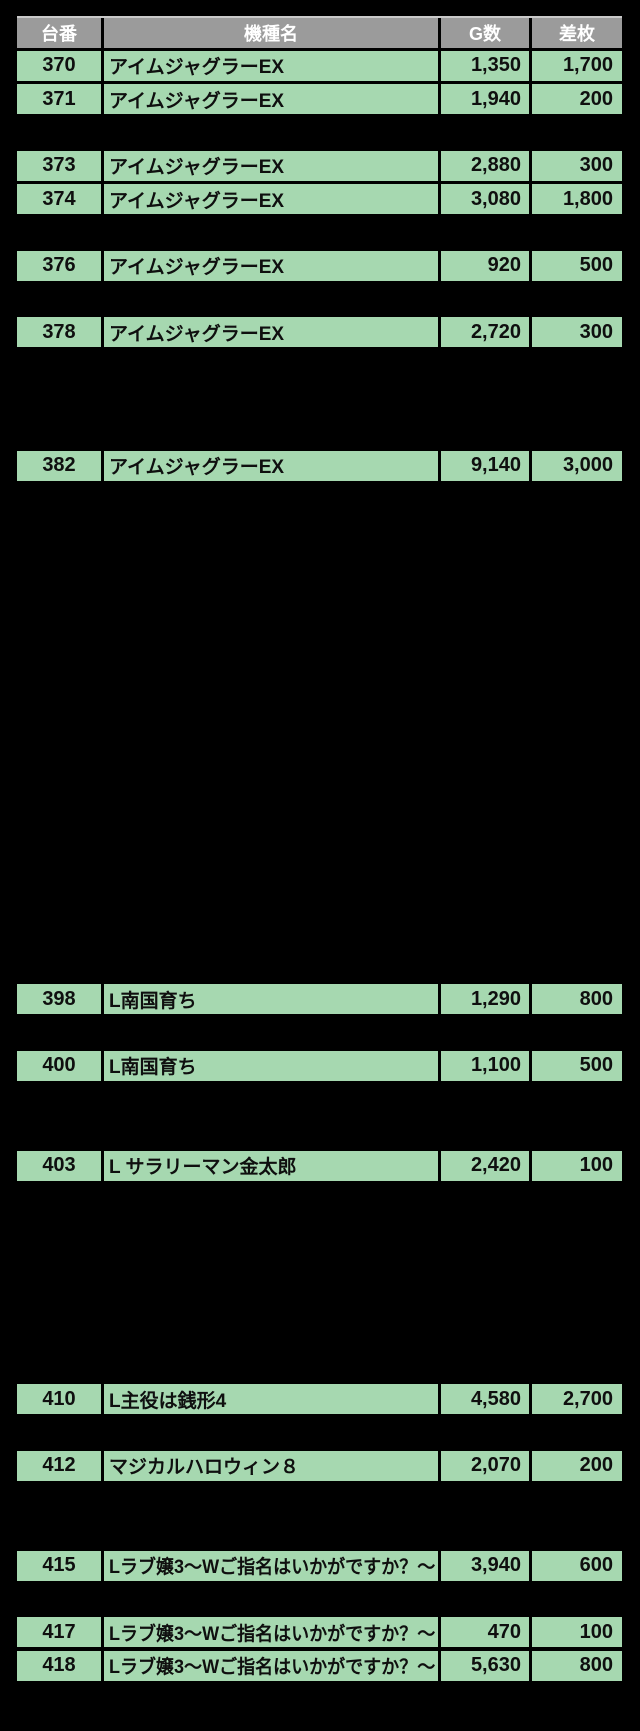  Describe the element at coordinates (596, 1065) in the screenshot. I see `diff-medals-cell-text: 500` at that location.